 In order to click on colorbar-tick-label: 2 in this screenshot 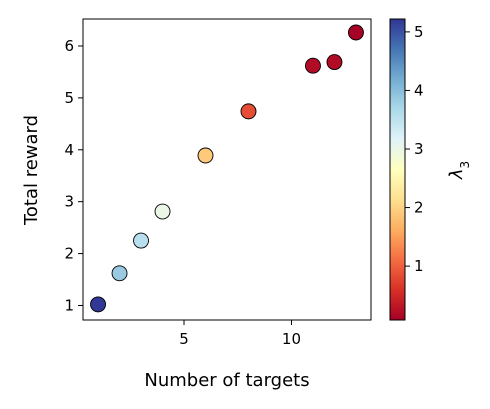, I will do `click(419, 208)`.